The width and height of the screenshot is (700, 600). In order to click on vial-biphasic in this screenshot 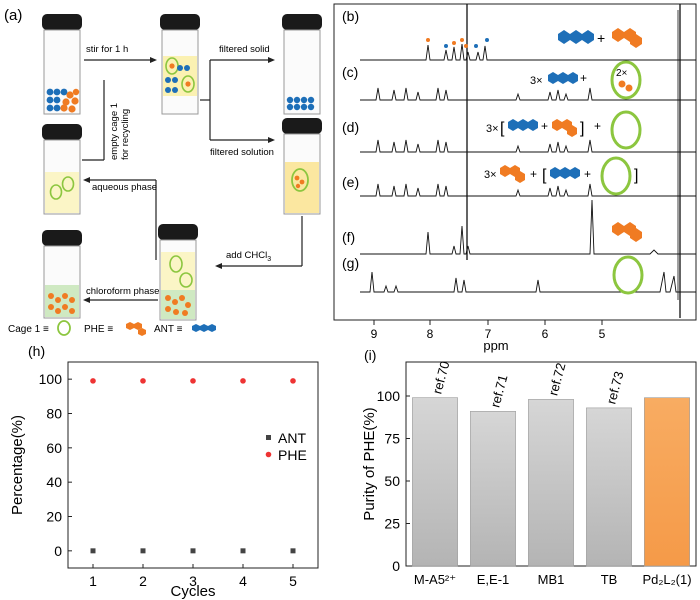, I will do `click(178, 272)`.